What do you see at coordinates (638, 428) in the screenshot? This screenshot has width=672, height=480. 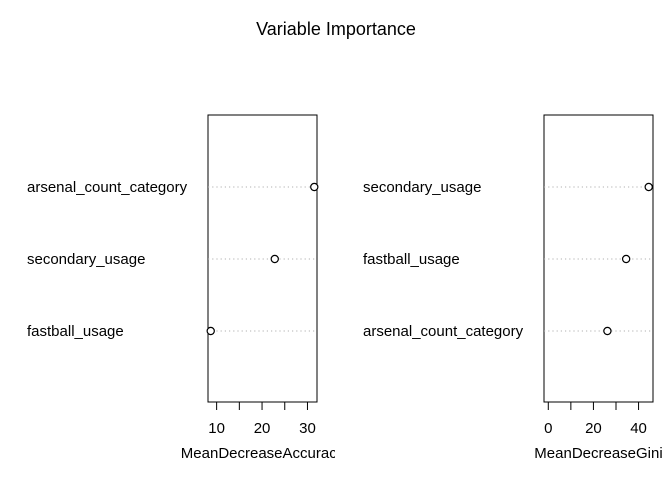 I see `x-tick-label: 40` at bounding box center [638, 428].